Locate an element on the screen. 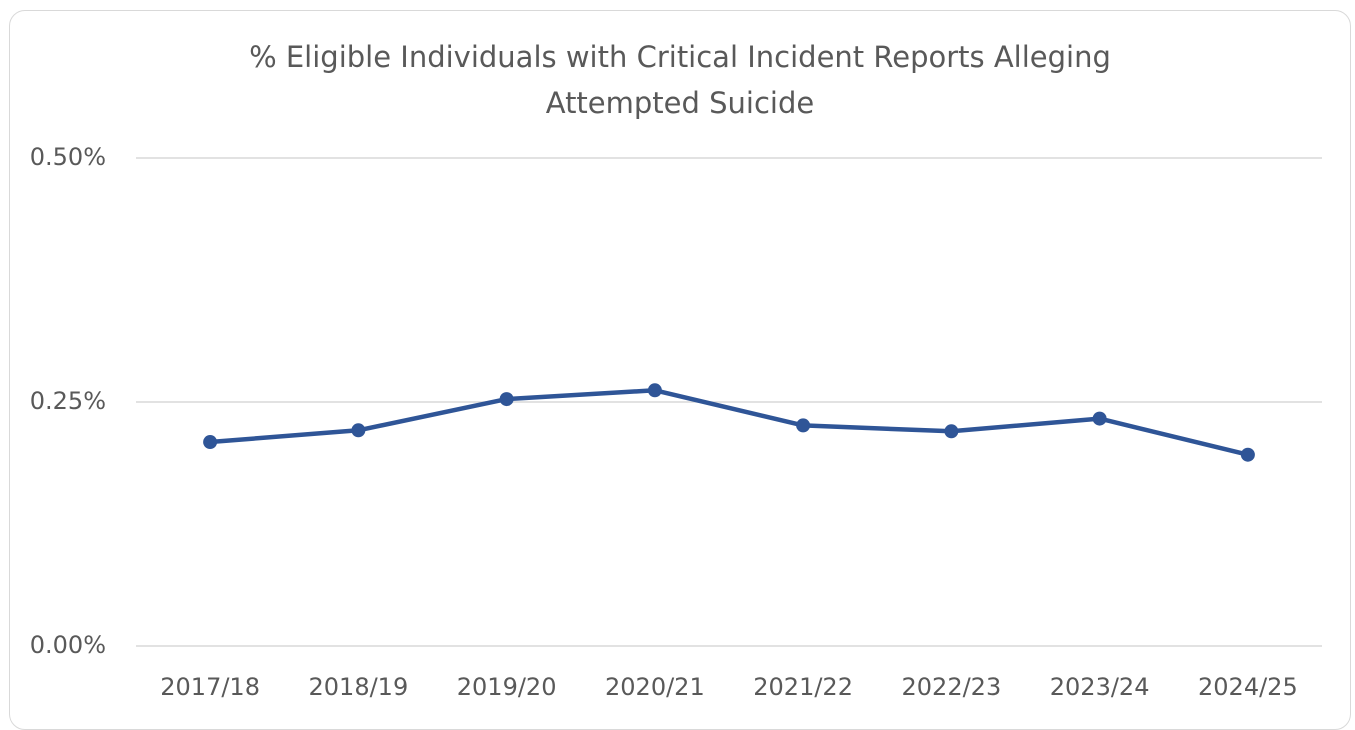 This screenshot has width=1355, height=730. y-tick-label: 0.00% is located at coordinates (68, 645).